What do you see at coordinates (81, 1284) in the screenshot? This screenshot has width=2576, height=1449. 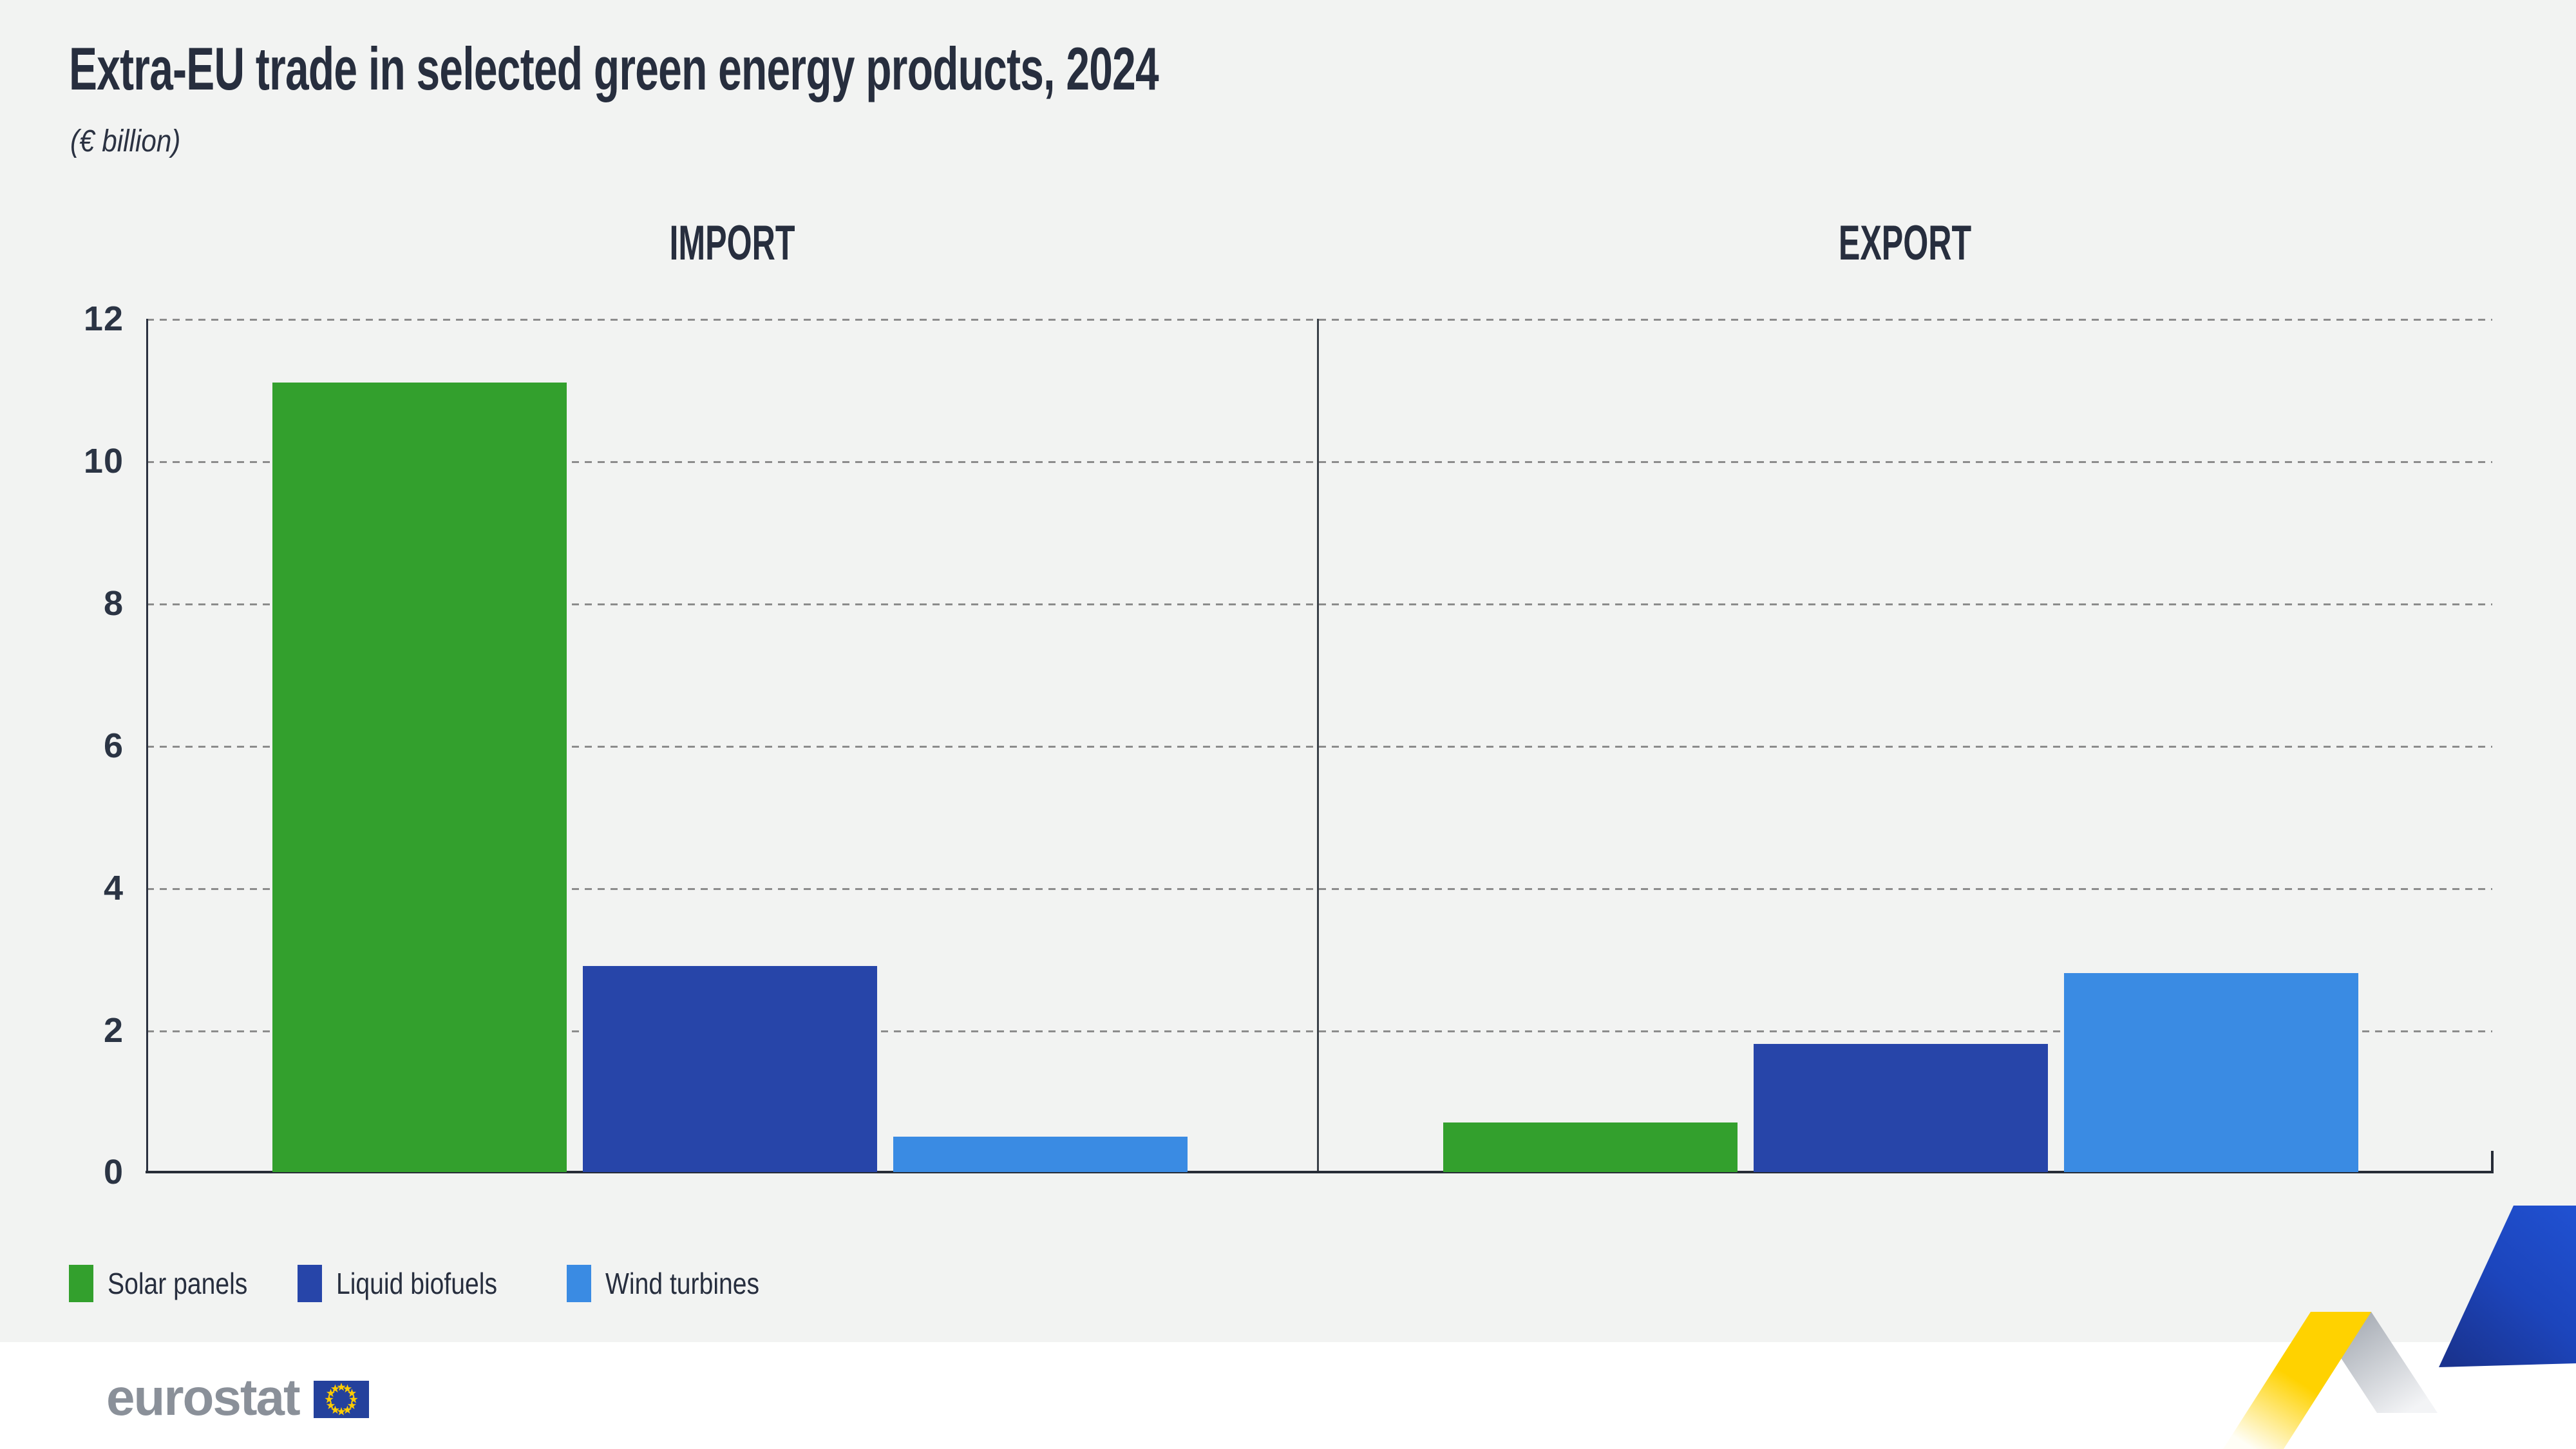 I see `legend-swatch-solar-panels` at bounding box center [81, 1284].